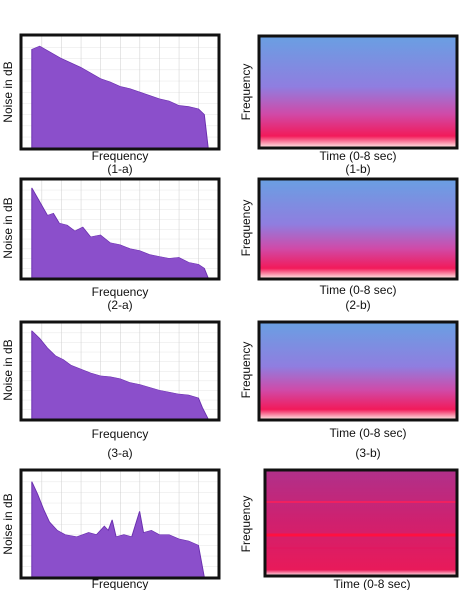 The height and width of the screenshot is (590, 474). I want to click on caption: (1-b), so click(357, 169).